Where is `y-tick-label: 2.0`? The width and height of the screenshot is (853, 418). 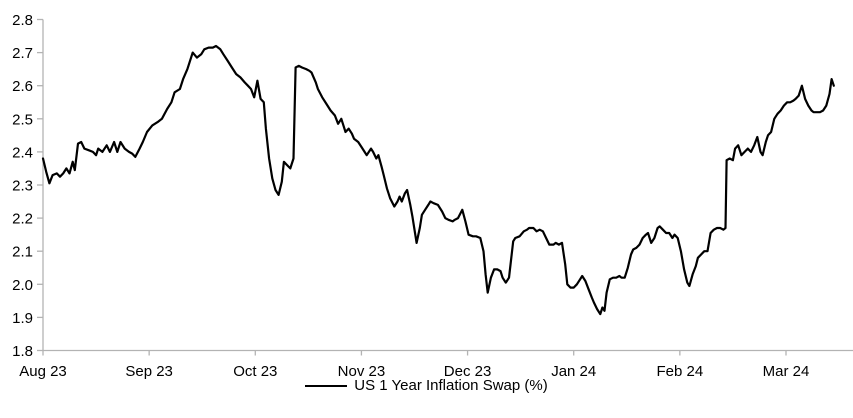 y-tick-label: 2.0 is located at coordinates (22, 285).